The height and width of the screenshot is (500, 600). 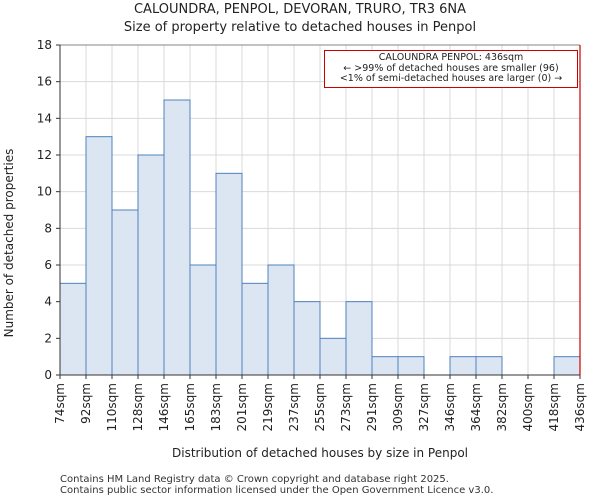 What do you see at coordinates (44, 82) in the screenshot?
I see `y-tick-label: 16` at bounding box center [44, 82].